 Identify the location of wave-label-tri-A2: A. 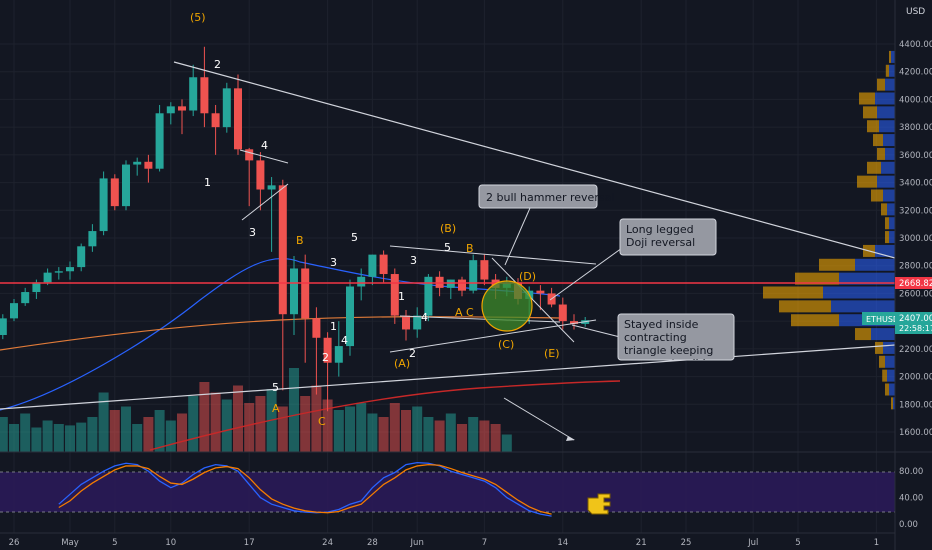
(459, 312).